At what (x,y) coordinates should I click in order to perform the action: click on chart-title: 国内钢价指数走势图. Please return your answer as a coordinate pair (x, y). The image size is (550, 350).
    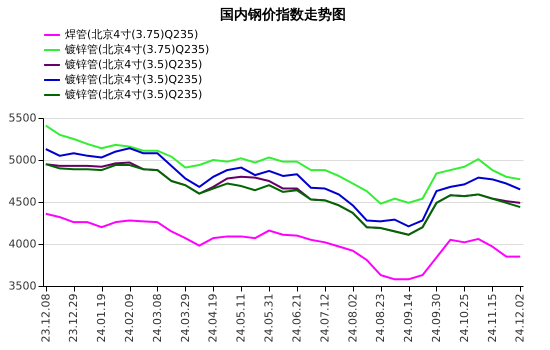
    Looking at the image, I should click on (283, 15).